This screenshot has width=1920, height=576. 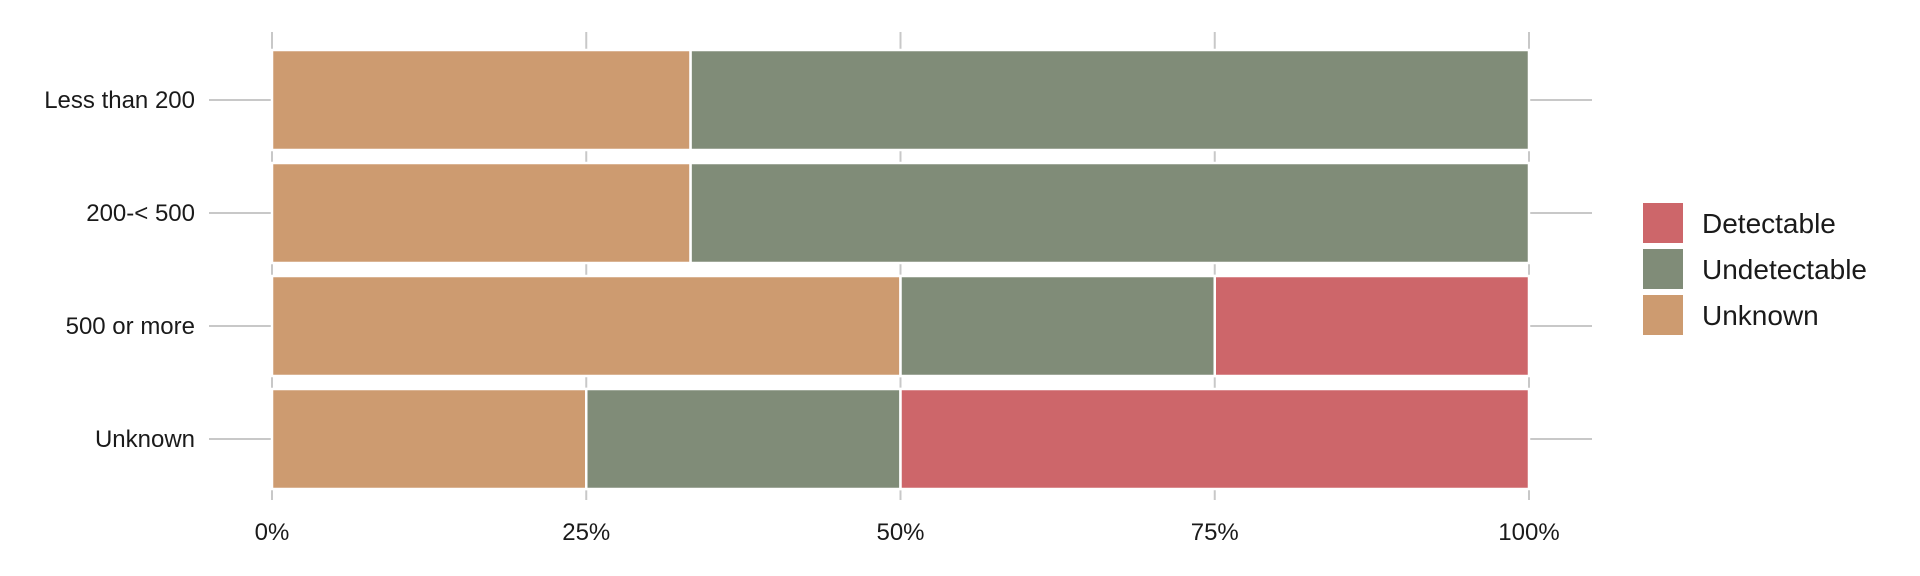 I want to click on x-axis: 0% 25% 50% 75% 100%, so click(x=907, y=532).